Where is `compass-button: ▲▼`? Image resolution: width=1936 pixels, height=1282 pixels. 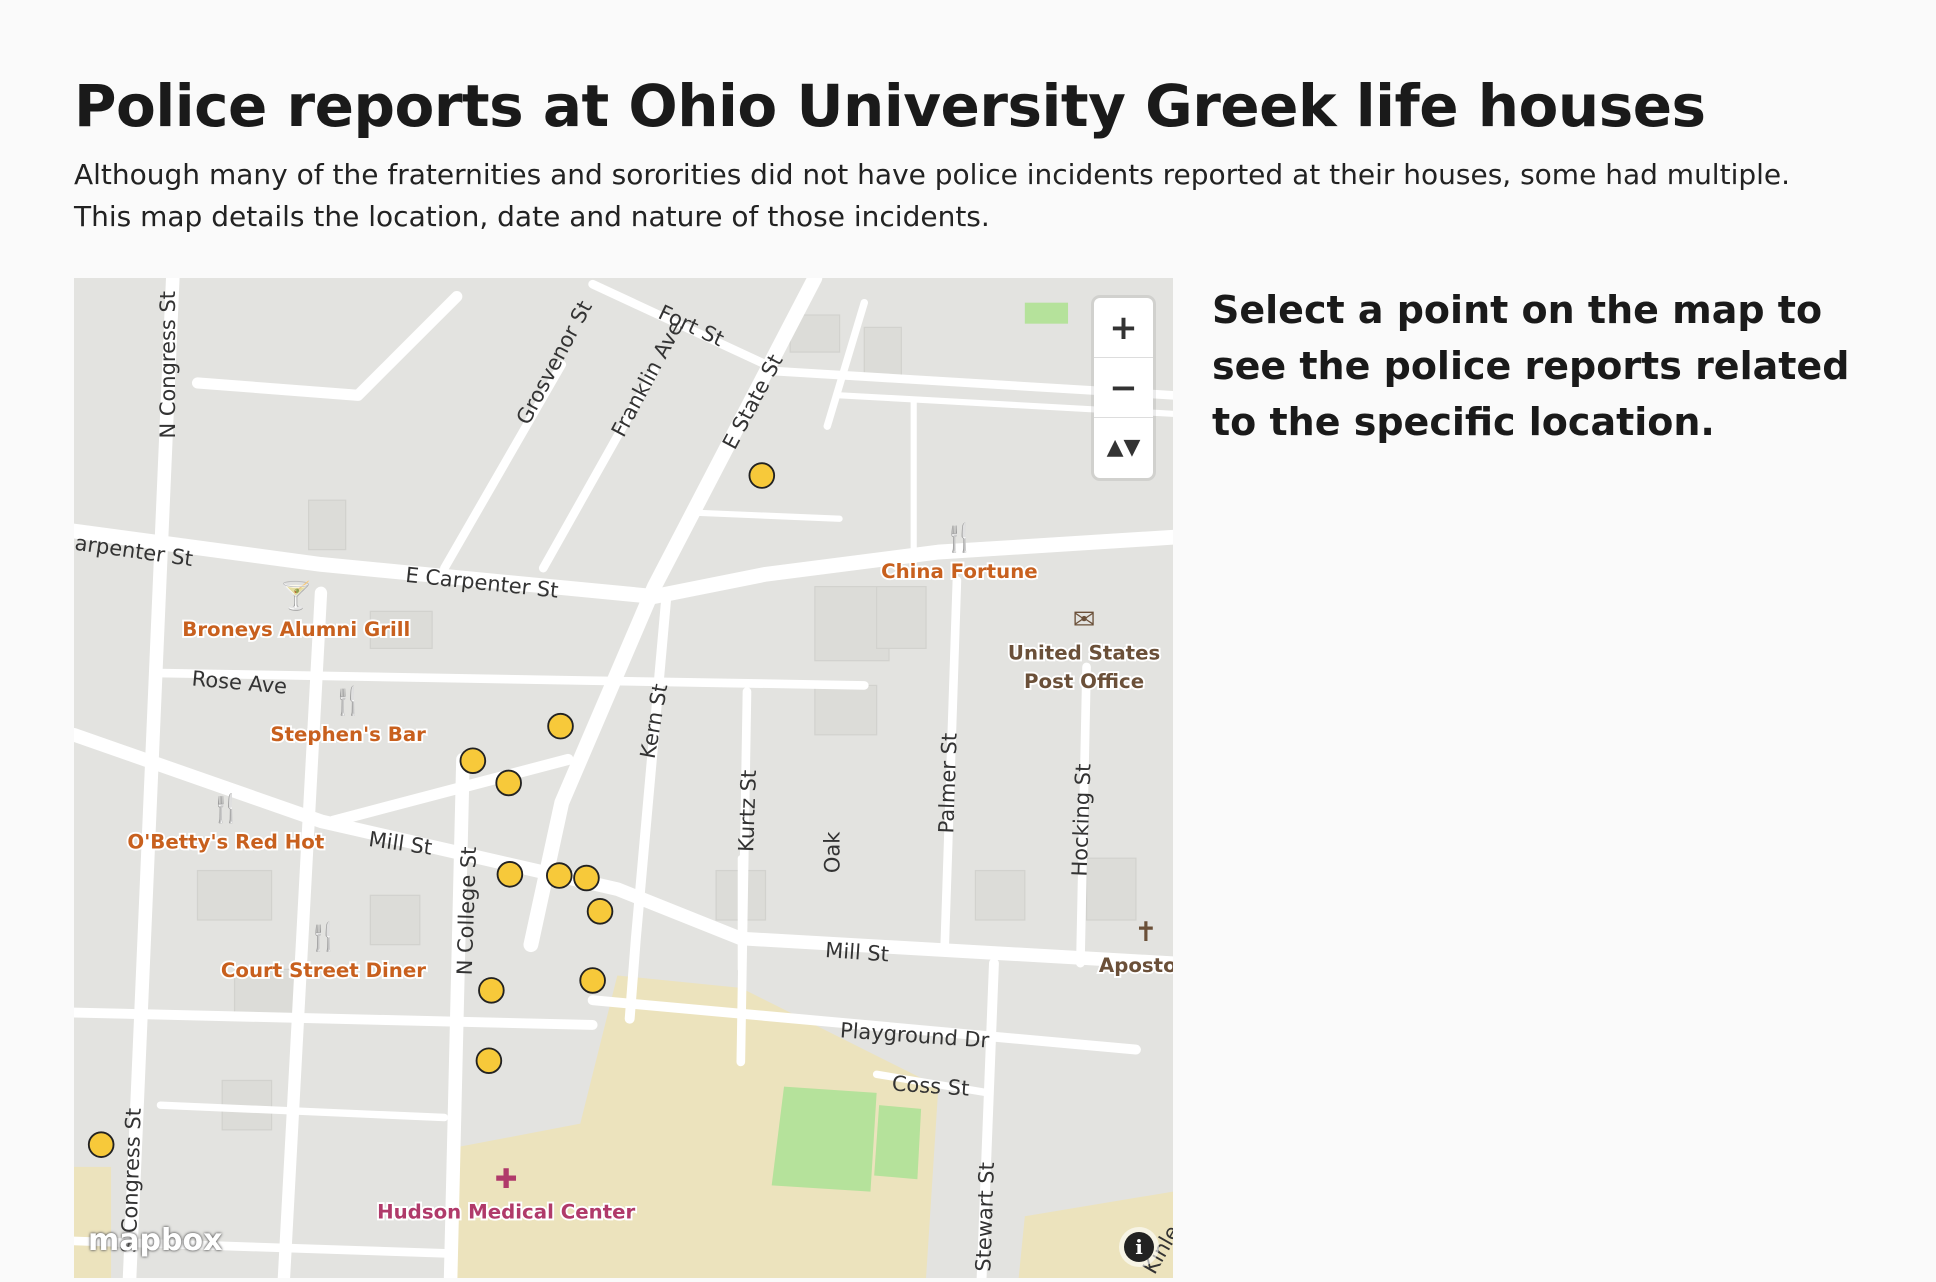
compass-button: ▲▼ is located at coordinates (1123, 448).